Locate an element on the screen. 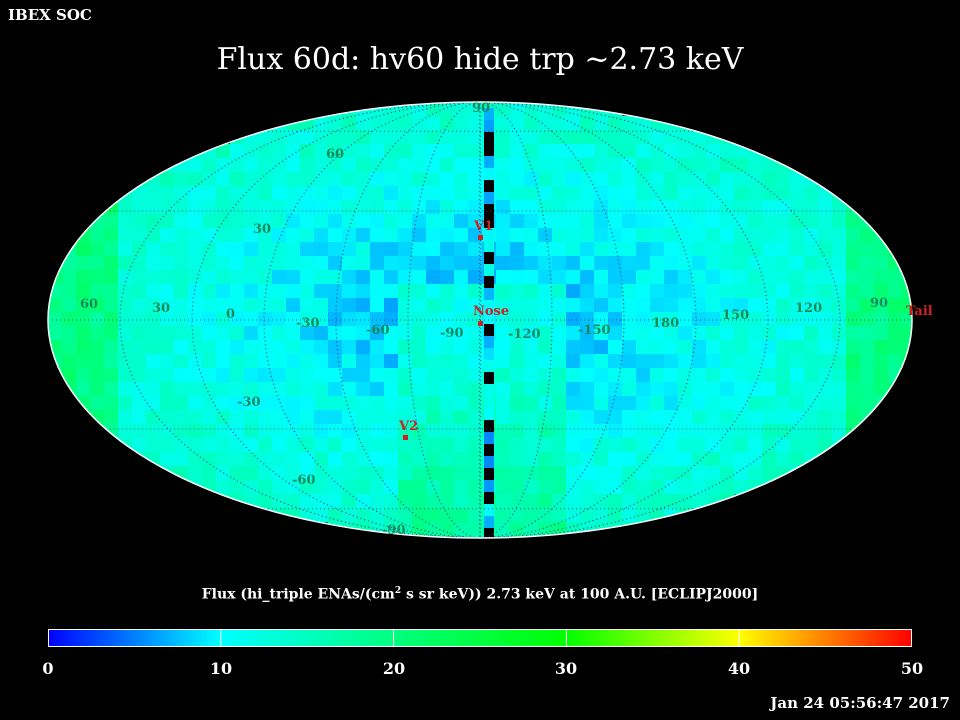  lon-label-m90: -90 is located at coordinates (452, 333).